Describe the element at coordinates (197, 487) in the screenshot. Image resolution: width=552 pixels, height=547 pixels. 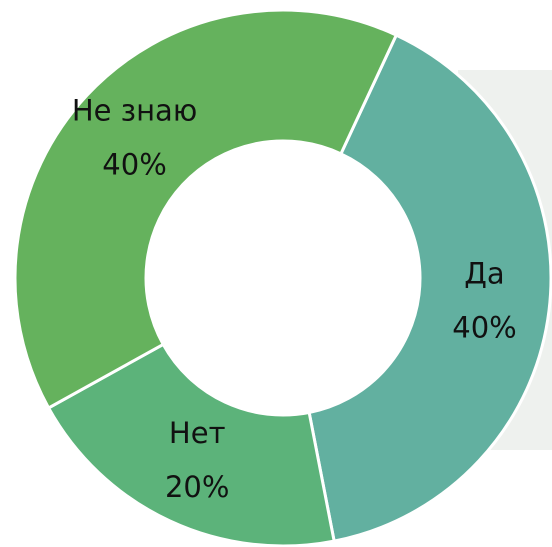
I see `value-label: 20%` at that location.